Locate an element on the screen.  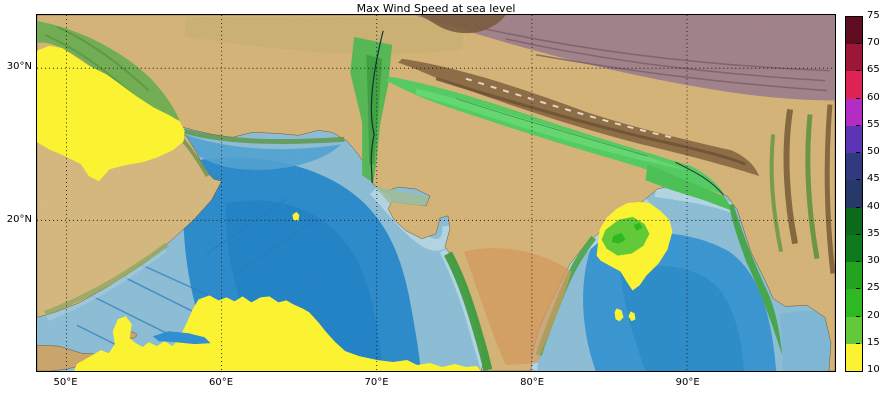
x-tick-label: 50°E is located at coordinates (65, 382).